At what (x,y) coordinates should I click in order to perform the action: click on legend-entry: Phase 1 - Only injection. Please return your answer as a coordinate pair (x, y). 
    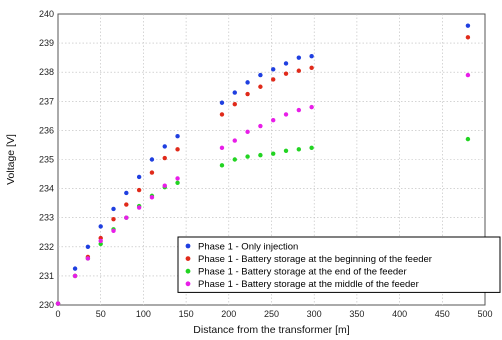
    Looking at the image, I should click on (248, 246).